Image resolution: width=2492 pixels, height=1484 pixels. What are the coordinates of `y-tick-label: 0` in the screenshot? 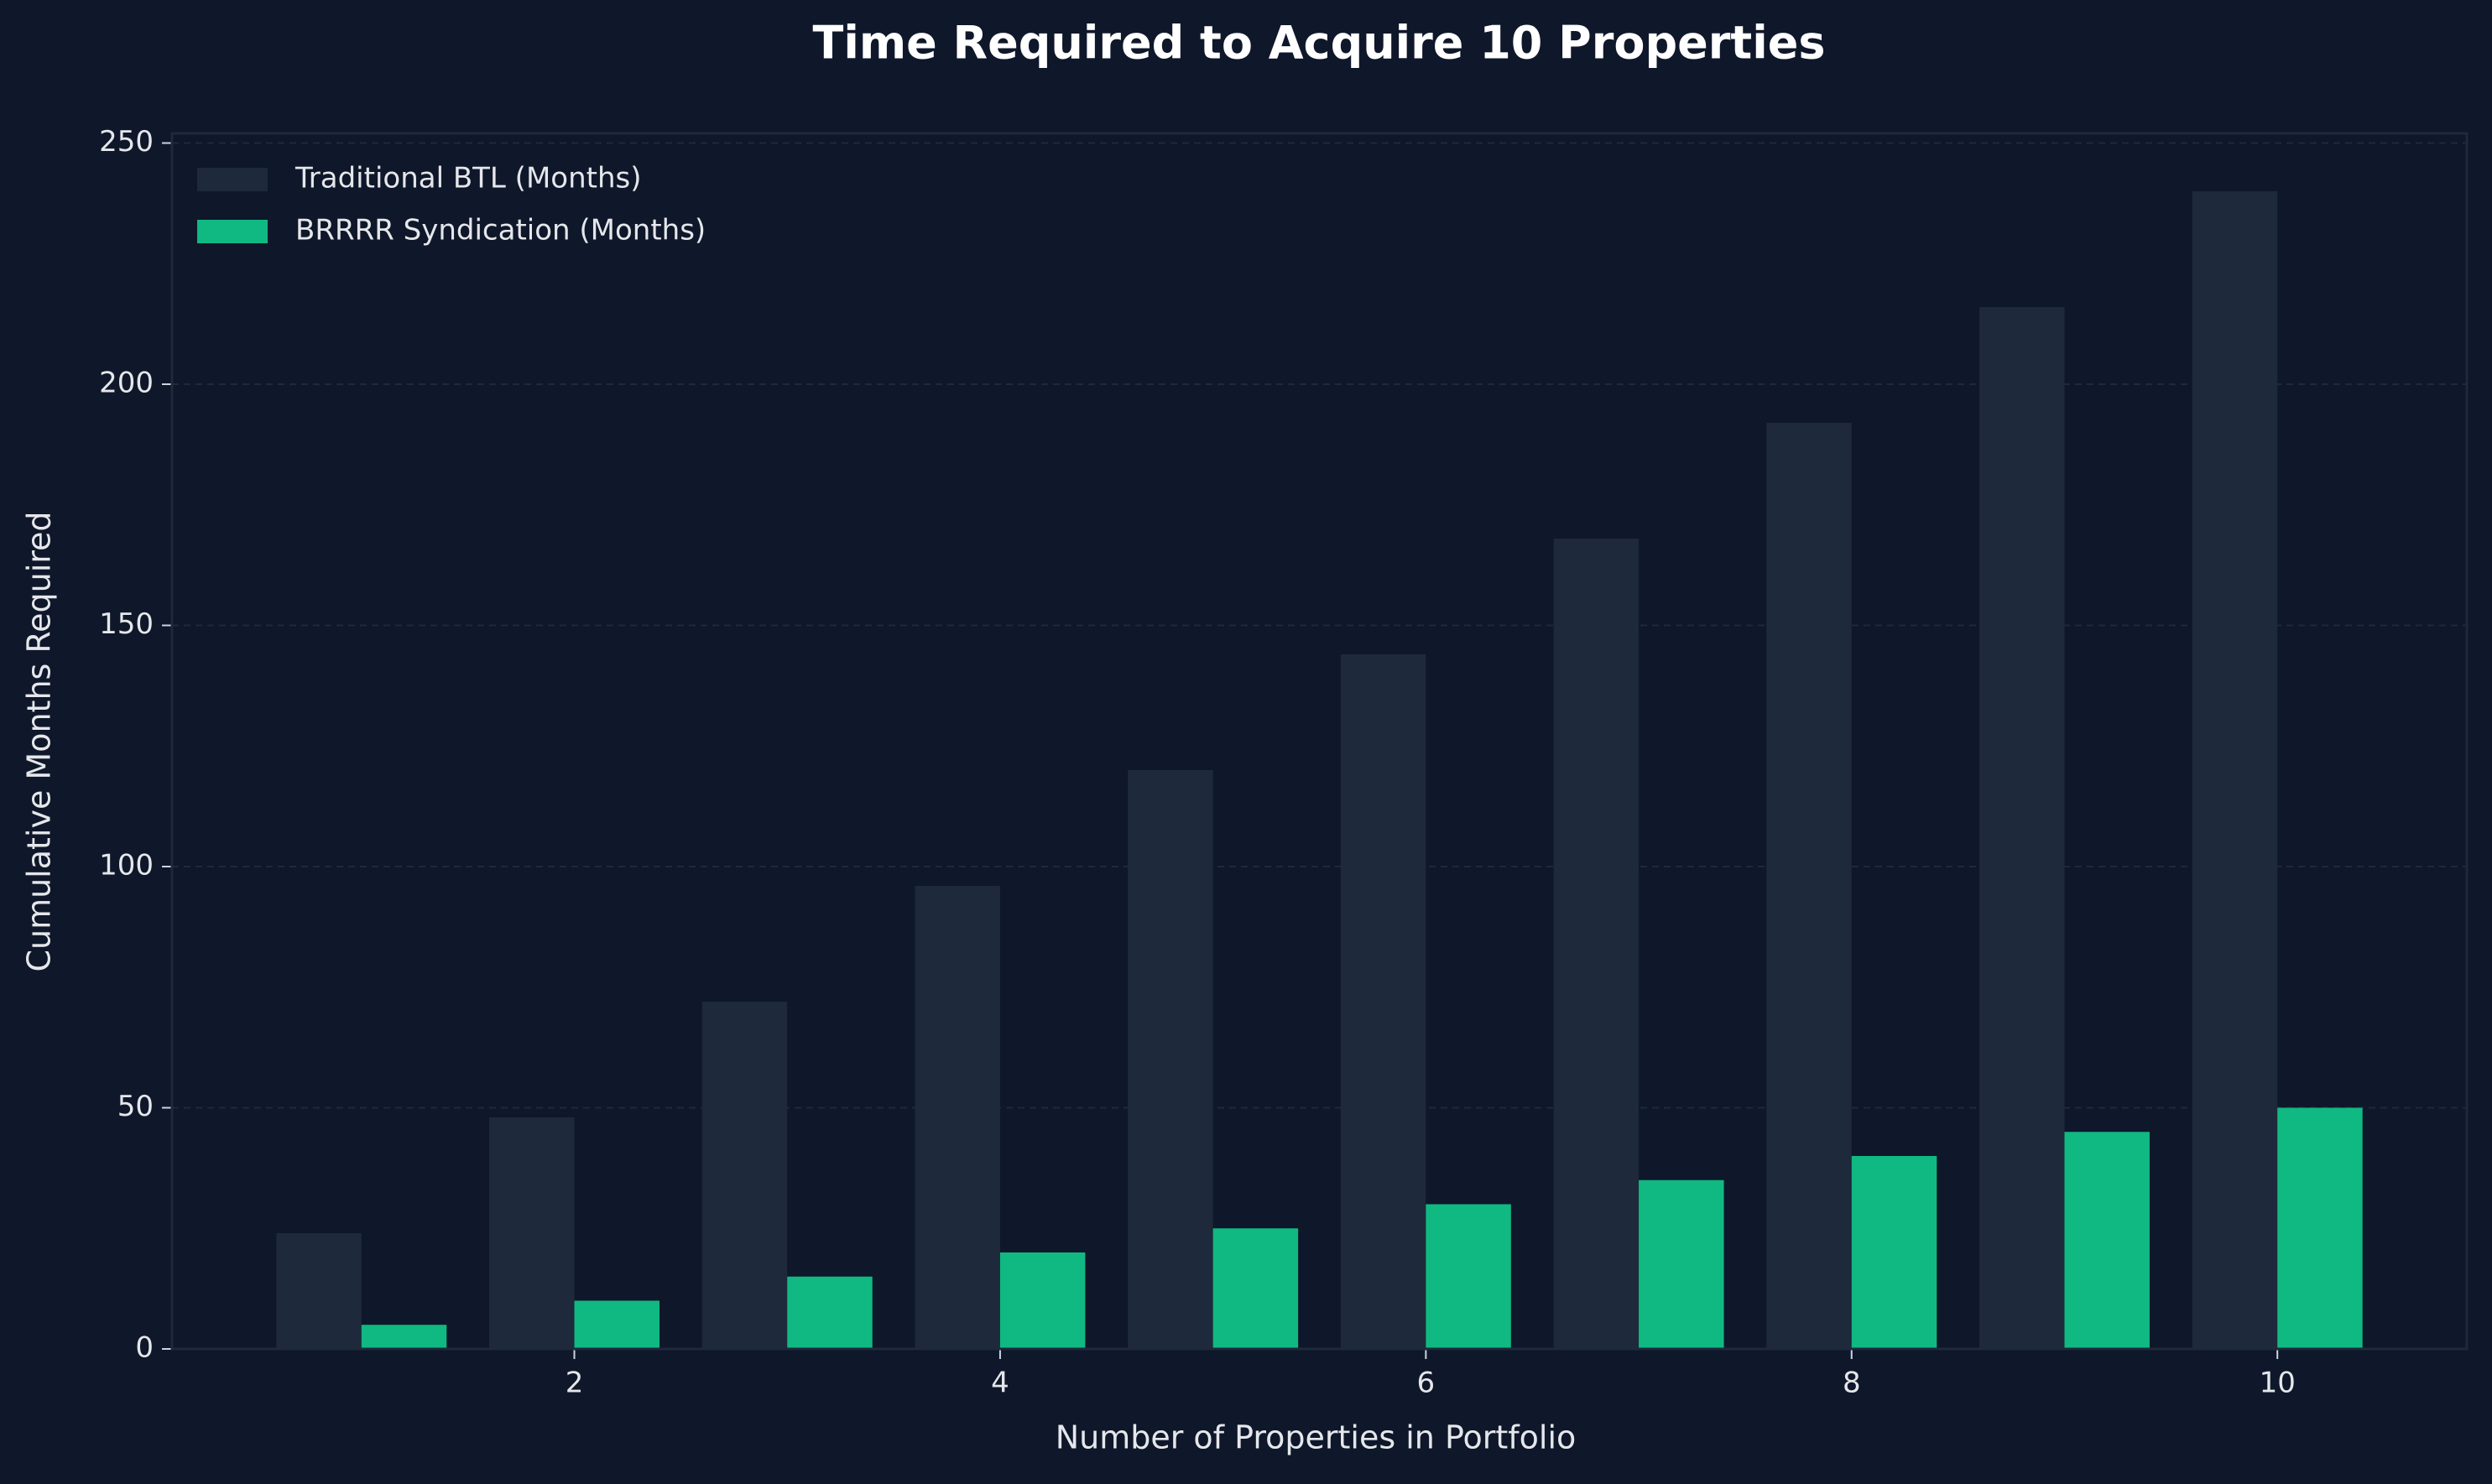 It's located at (145, 1348).